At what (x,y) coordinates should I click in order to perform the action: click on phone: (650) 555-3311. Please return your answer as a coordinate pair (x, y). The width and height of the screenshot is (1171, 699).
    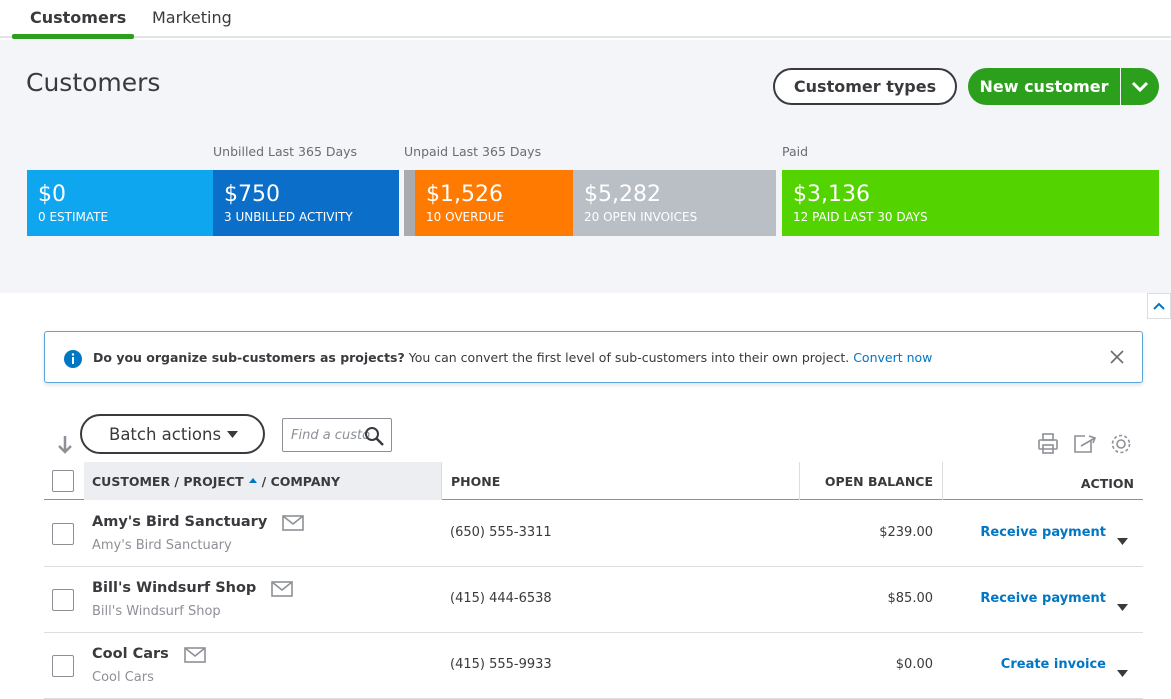
    Looking at the image, I should click on (501, 532).